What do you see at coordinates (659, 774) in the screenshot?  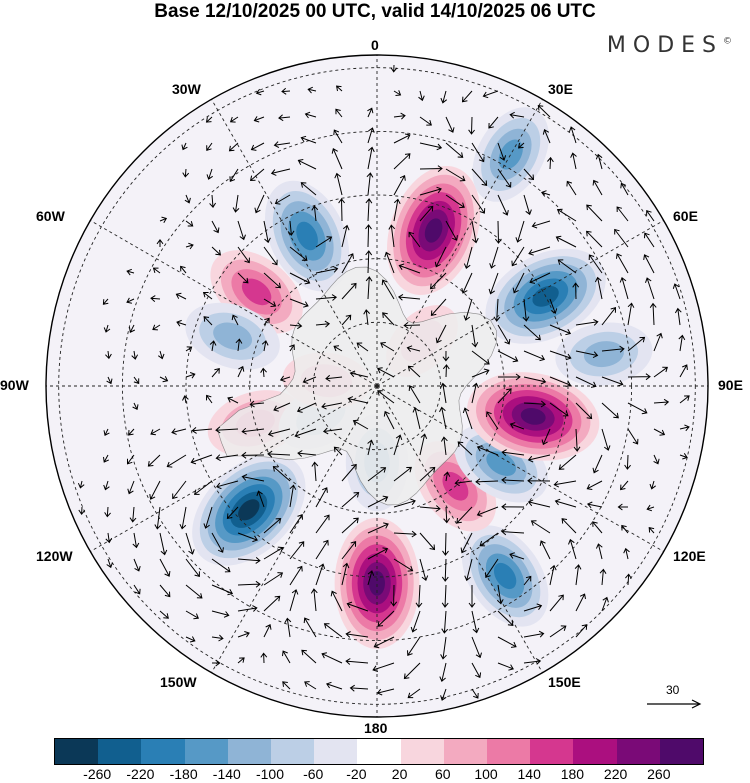 I see `colorbar-tick-label: 260` at bounding box center [659, 774].